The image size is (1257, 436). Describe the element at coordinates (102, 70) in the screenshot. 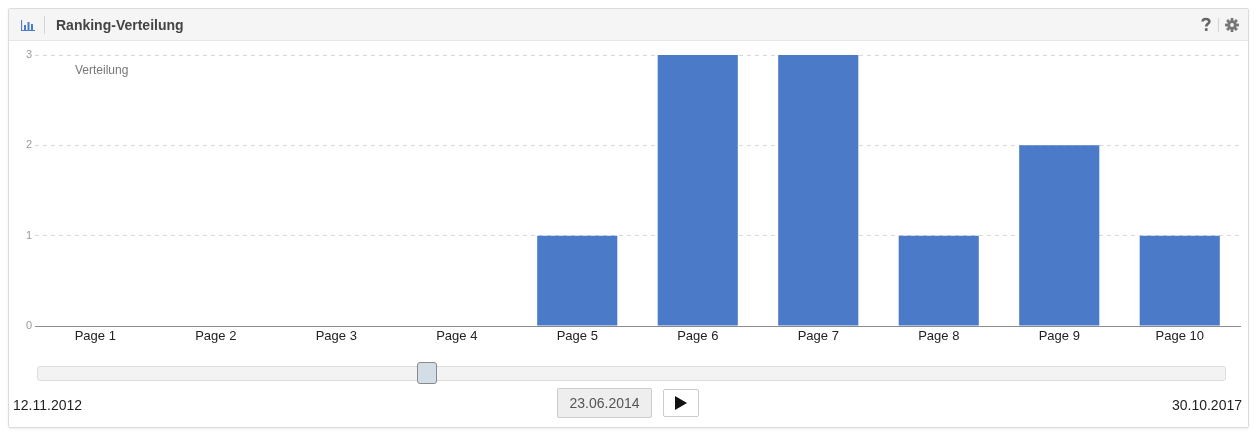

I see `legend-title: Verteilung` at that location.